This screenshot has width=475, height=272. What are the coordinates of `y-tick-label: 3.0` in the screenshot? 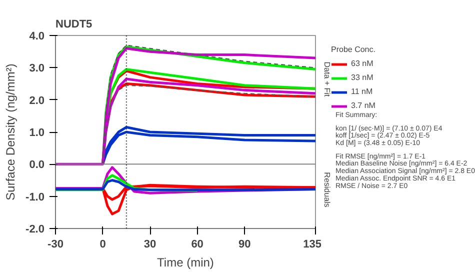 It's located at (37, 68).